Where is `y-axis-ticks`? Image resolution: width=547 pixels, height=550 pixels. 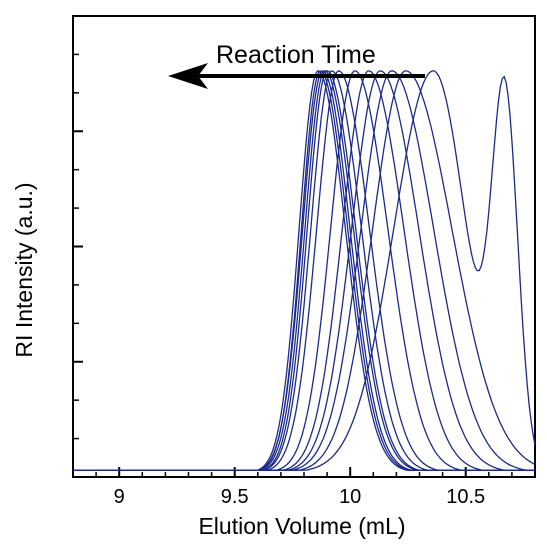 y-axis-ticks is located at coordinates (78, 246).